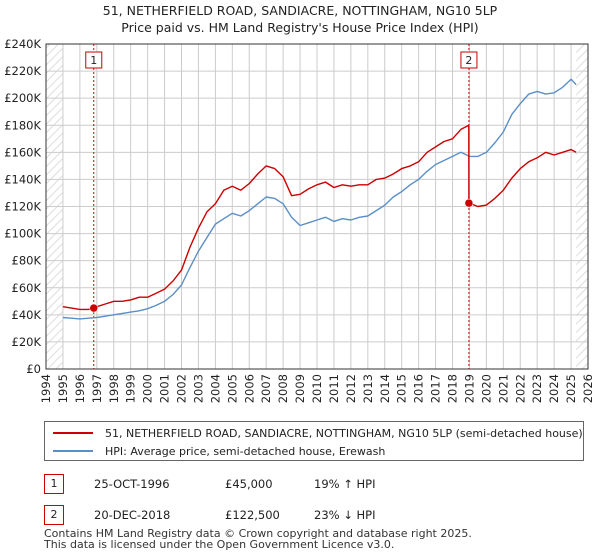 The image size is (600, 560). What do you see at coordinates (368, 388) in the screenshot?
I see `x-tick-label: 2013` at bounding box center [368, 388].